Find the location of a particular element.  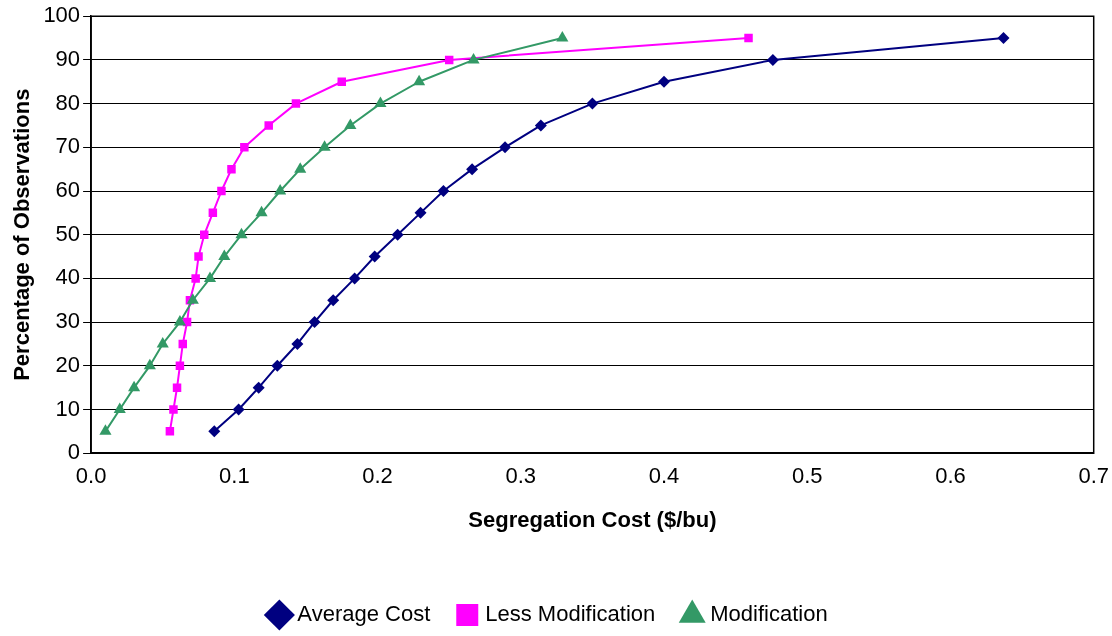

y-tick-label: 0 is located at coordinates (74, 452).